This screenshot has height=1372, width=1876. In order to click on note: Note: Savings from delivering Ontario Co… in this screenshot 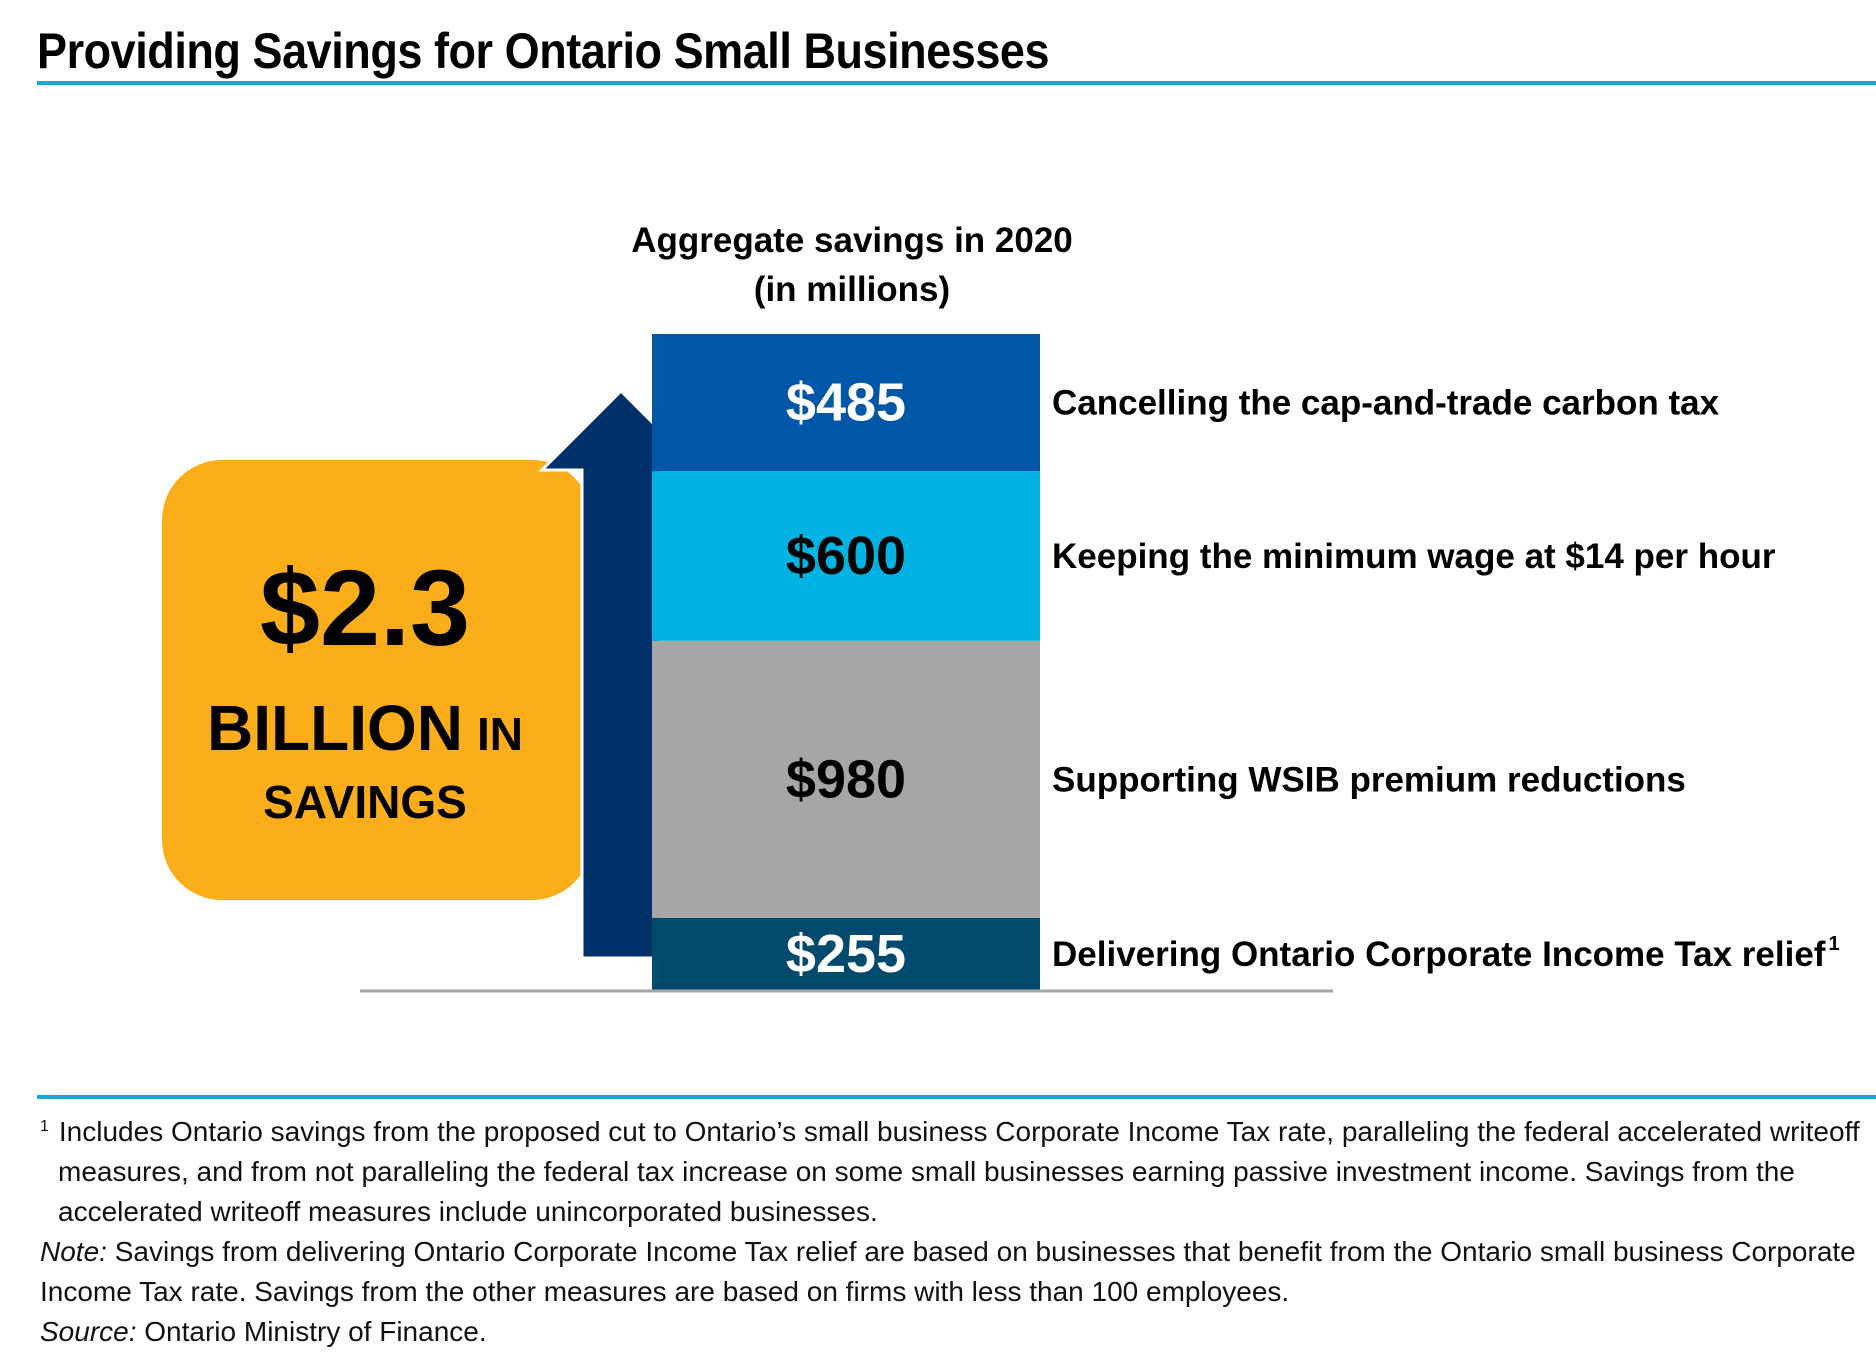, I will do `click(955, 1272)`.